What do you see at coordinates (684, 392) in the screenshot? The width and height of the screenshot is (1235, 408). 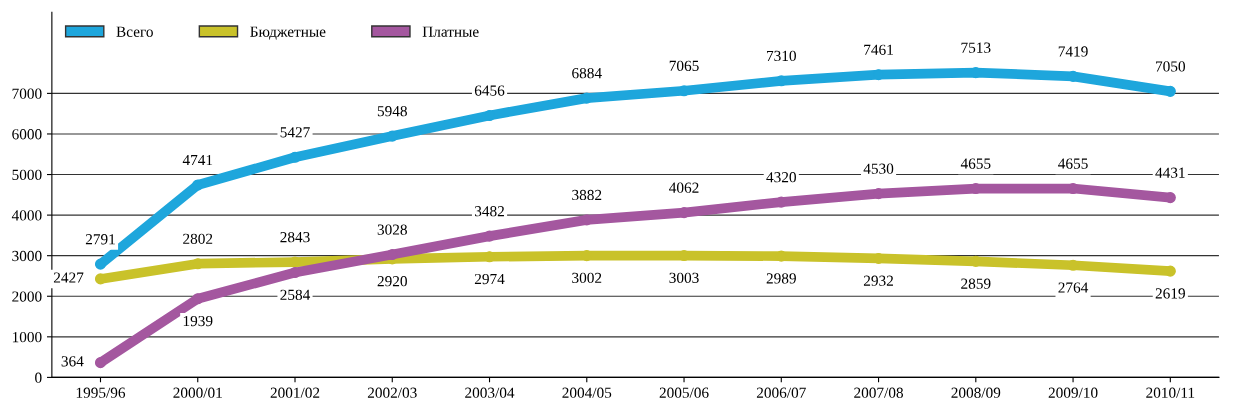 I see `x-tick-label: 2005/06` at bounding box center [684, 392].